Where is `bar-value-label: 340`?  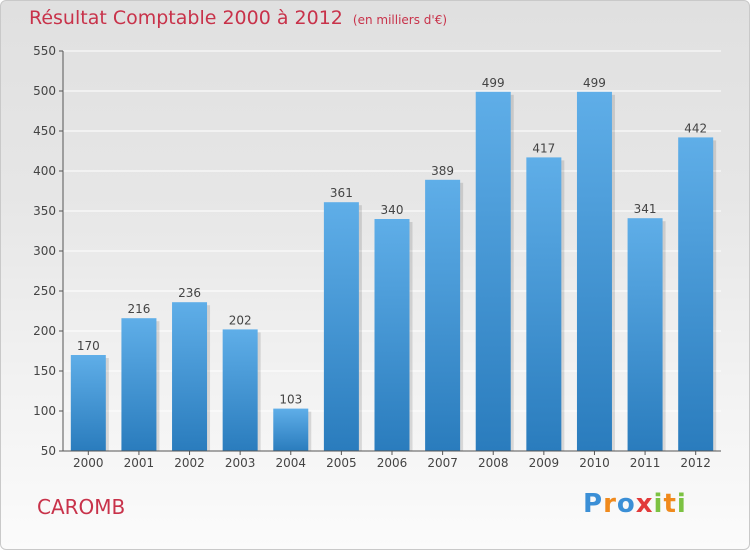 bar-value-label: 340 is located at coordinates (392, 210).